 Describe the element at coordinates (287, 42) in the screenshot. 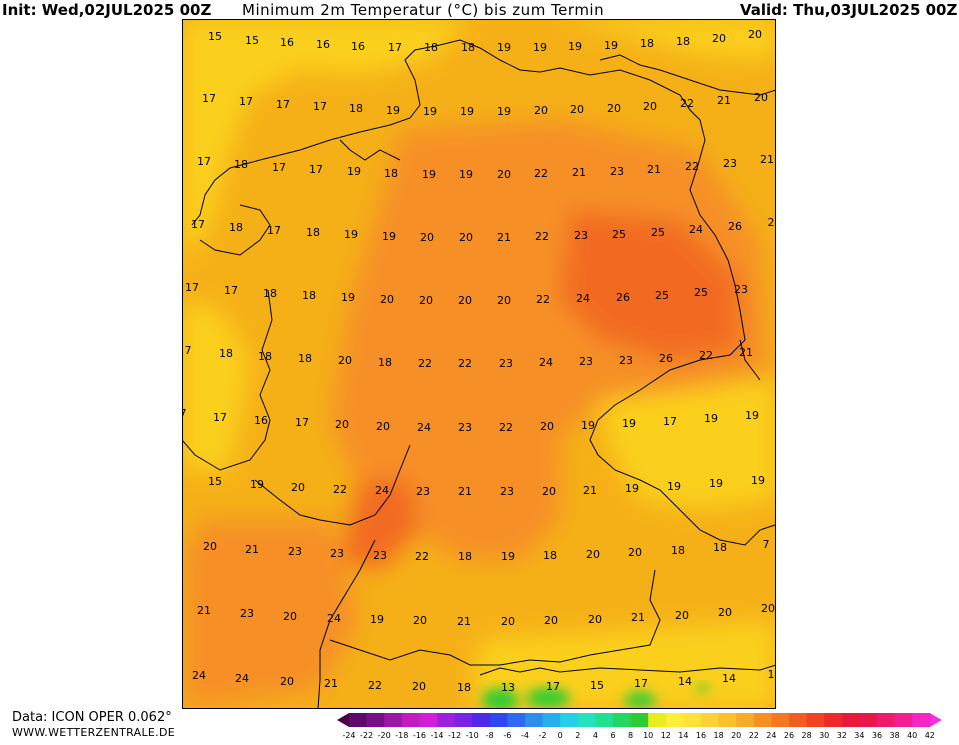

I see `temperature-value: 16` at that location.